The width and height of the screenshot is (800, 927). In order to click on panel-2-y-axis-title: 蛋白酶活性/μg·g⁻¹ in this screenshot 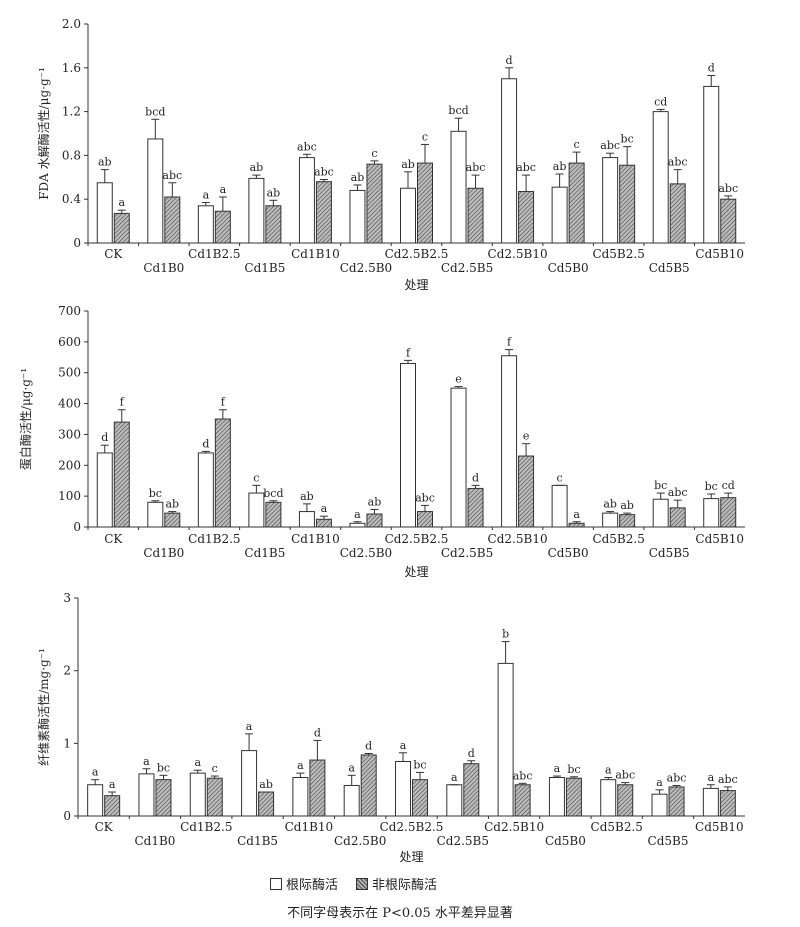, I will do `click(25, 419)`.